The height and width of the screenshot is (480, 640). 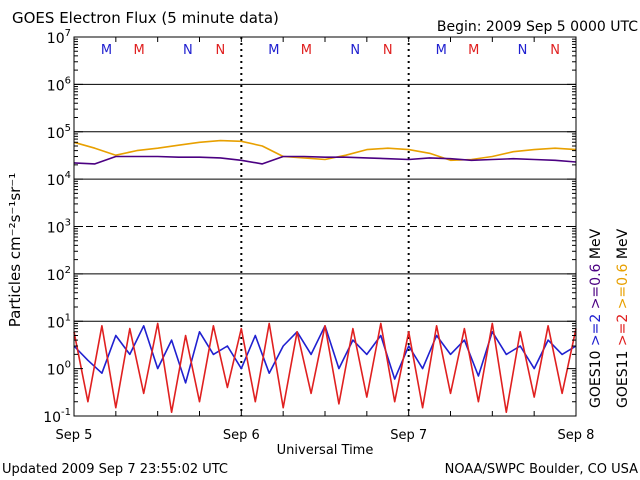 I want to click on y-tick-label: 10², so click(x=59, y=274).